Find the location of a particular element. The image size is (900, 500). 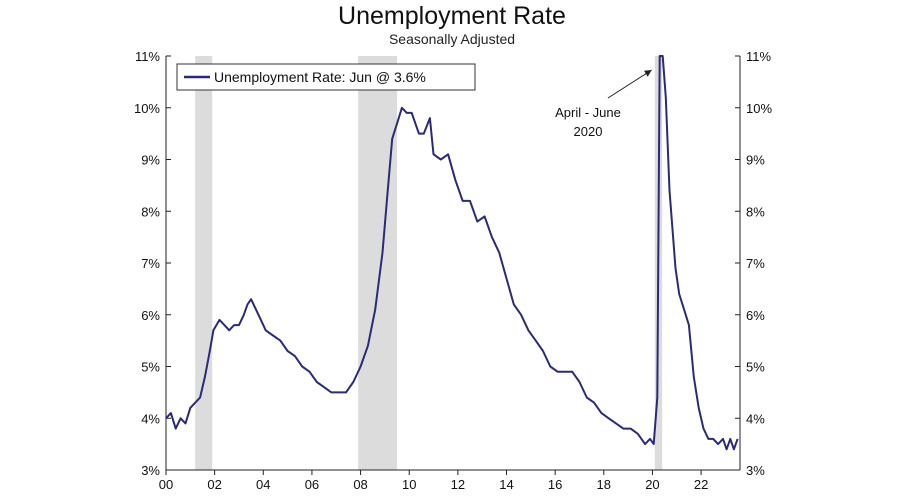

y-tick-label-left: 6% is located at coordinates (150, 315).